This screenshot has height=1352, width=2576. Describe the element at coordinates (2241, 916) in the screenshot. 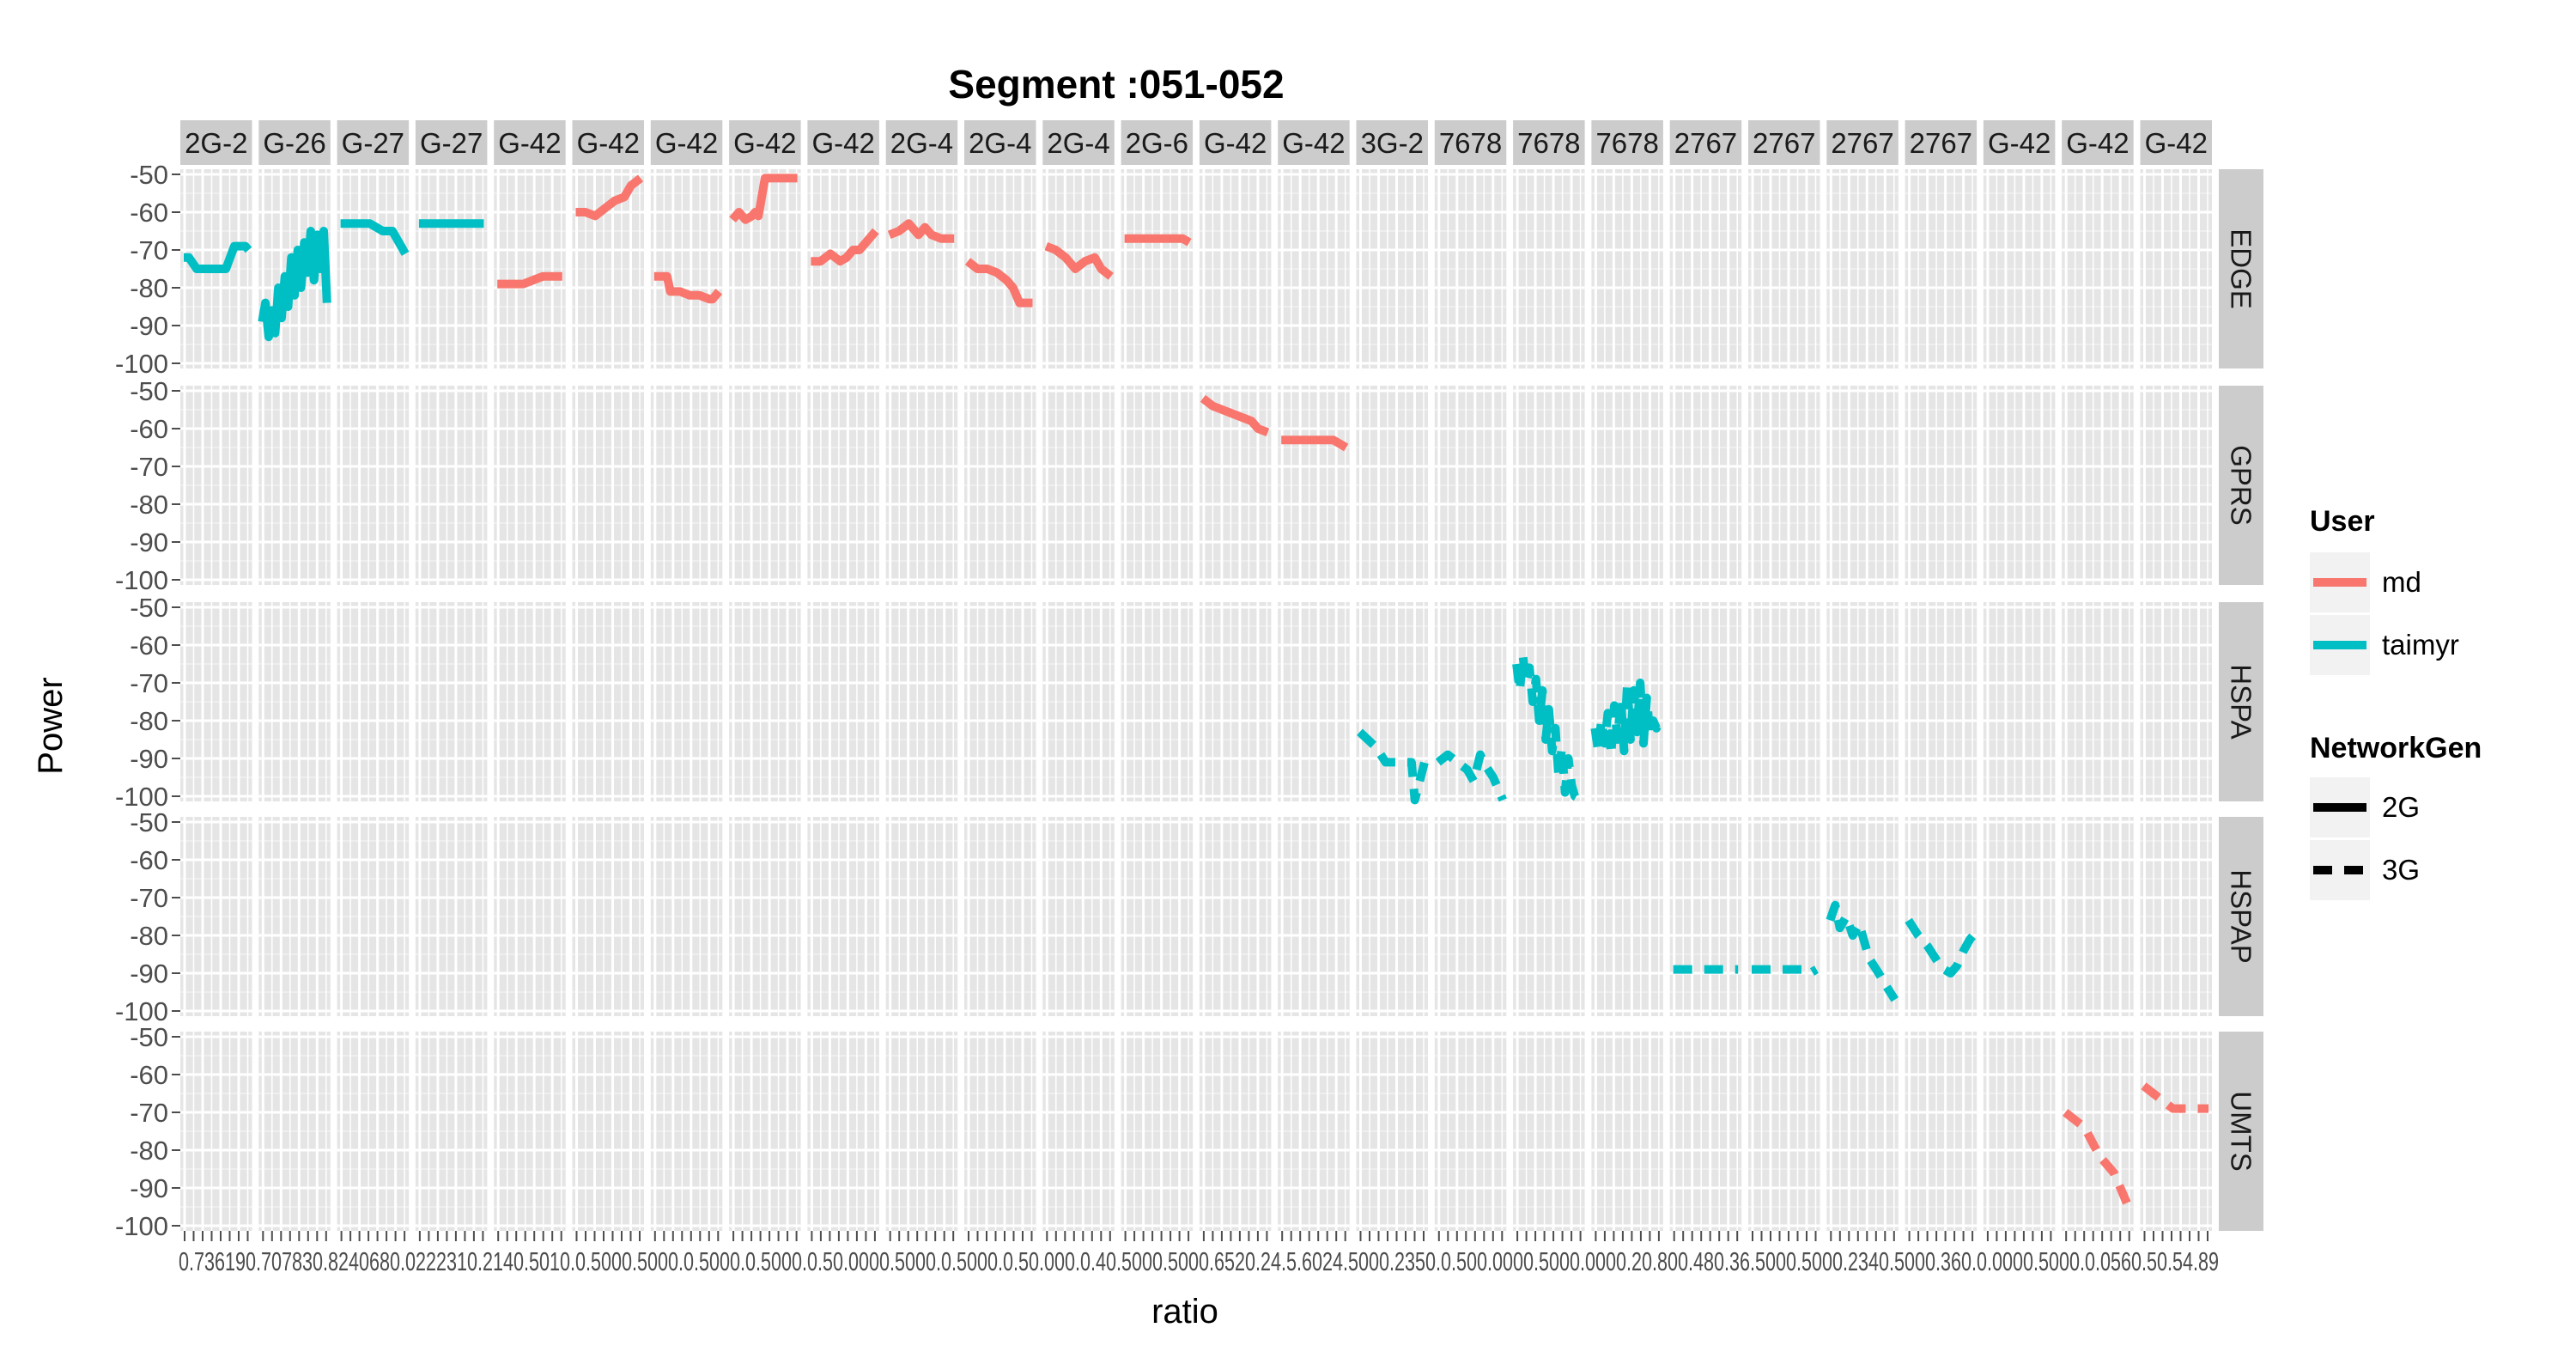

I see `row-strip-label: HSPAP` at that location.